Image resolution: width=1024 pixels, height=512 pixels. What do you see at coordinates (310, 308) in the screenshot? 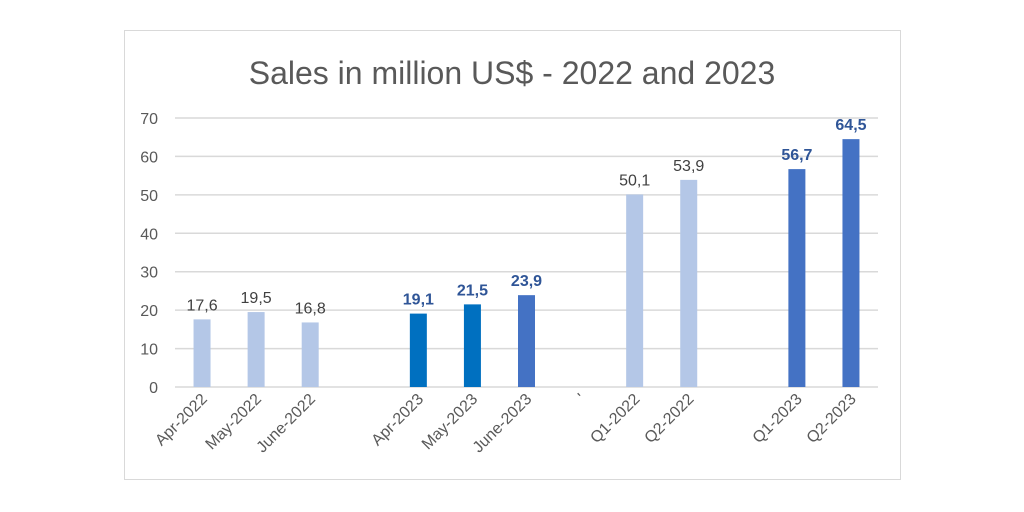
I see `data-label: 16,8` at bounding box center [310, 308].